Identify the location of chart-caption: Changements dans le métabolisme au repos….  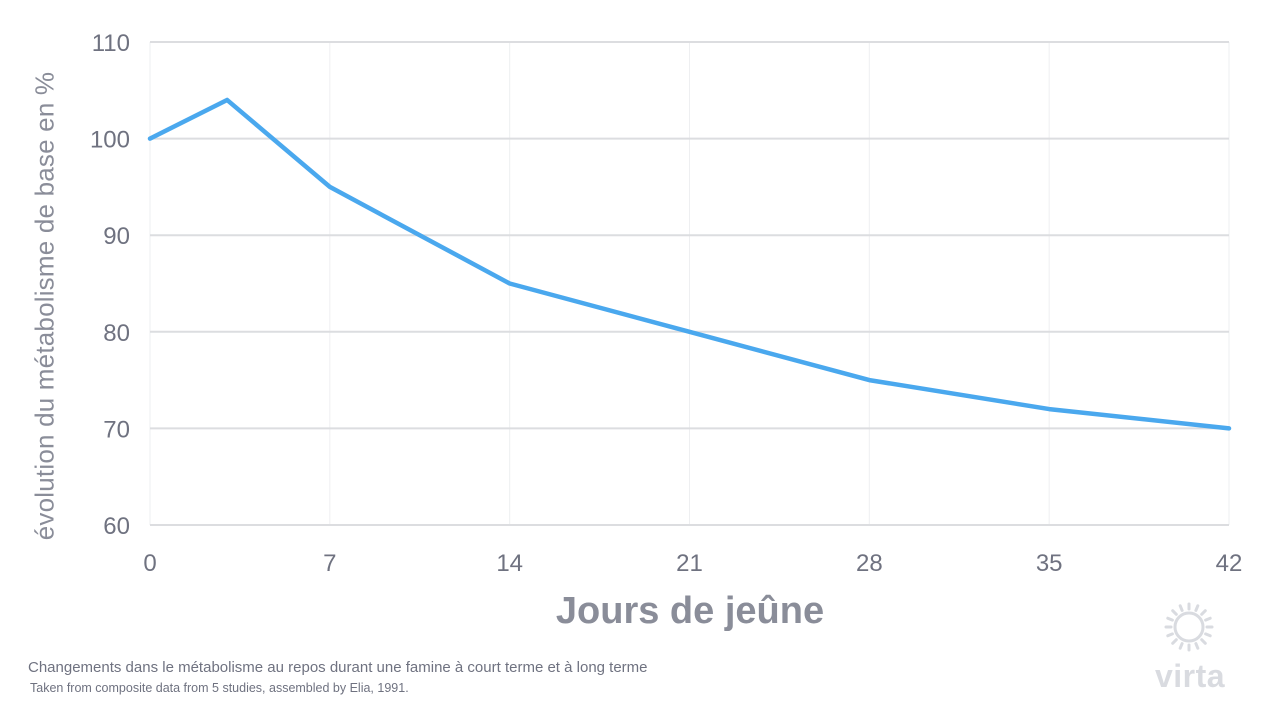
(338, 667).